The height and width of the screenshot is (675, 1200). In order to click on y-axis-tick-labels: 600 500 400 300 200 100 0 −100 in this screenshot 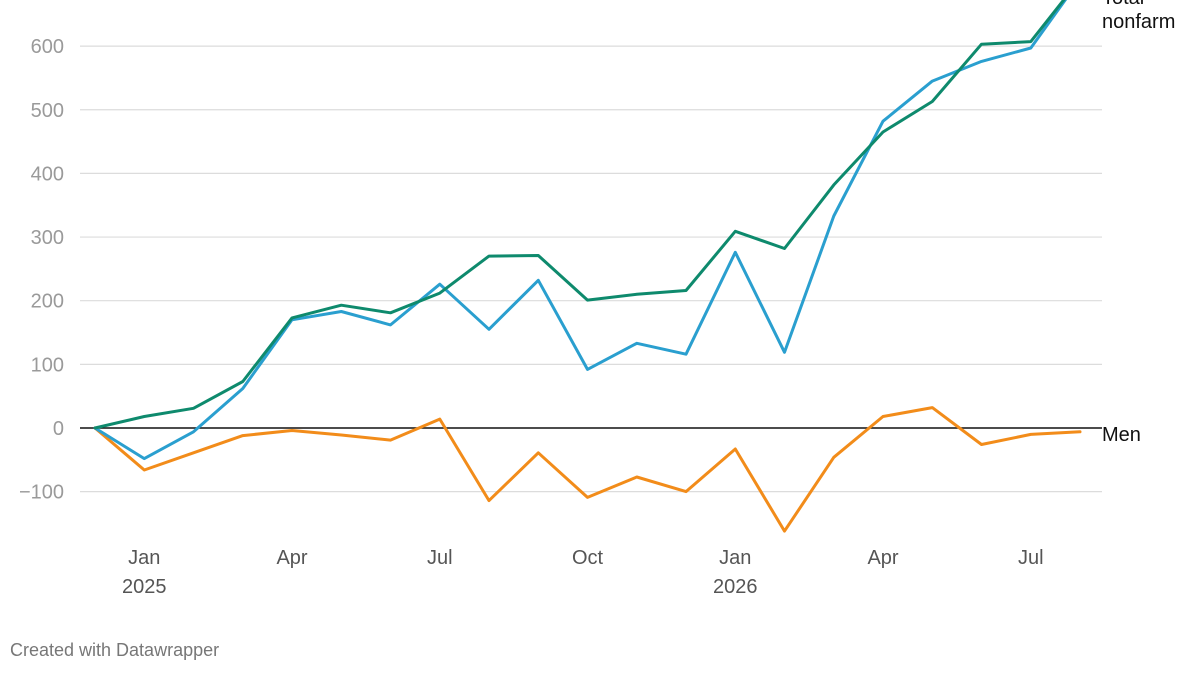, I will do `click(41, 270)`.